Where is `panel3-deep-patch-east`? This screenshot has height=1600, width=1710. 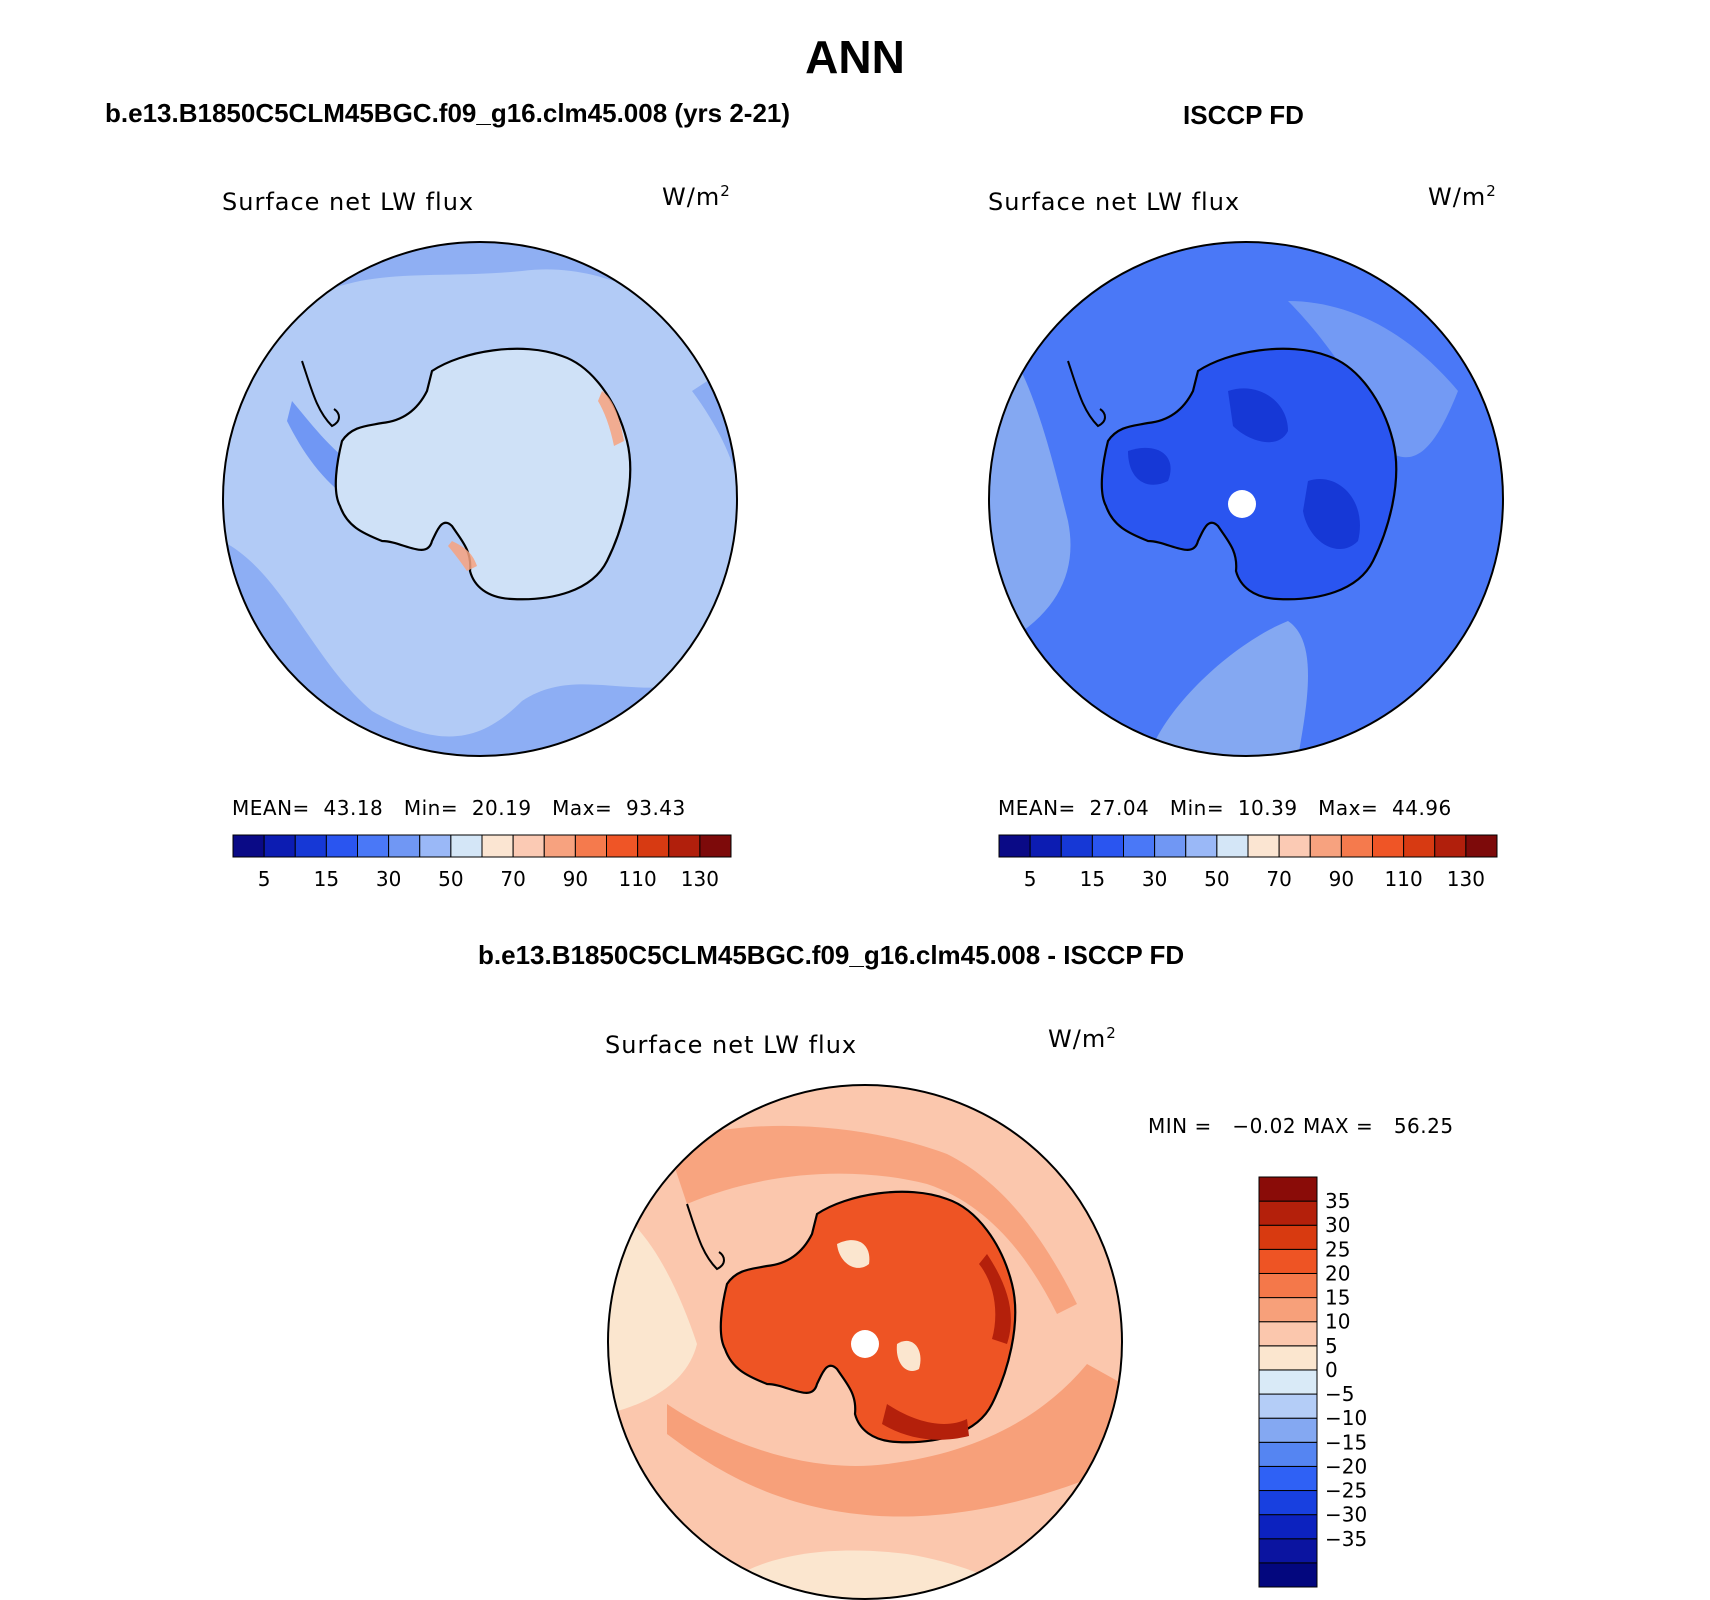 panel3-deep-patch-east is located at coordinates (995, 1299).